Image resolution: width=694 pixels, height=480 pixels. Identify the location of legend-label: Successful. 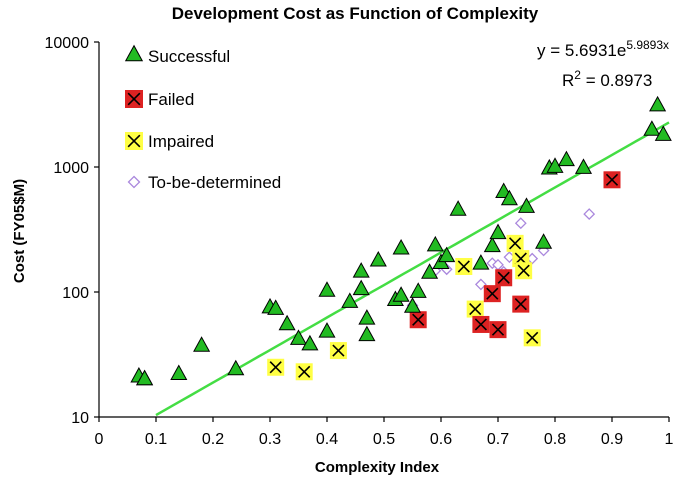
(189, 56).